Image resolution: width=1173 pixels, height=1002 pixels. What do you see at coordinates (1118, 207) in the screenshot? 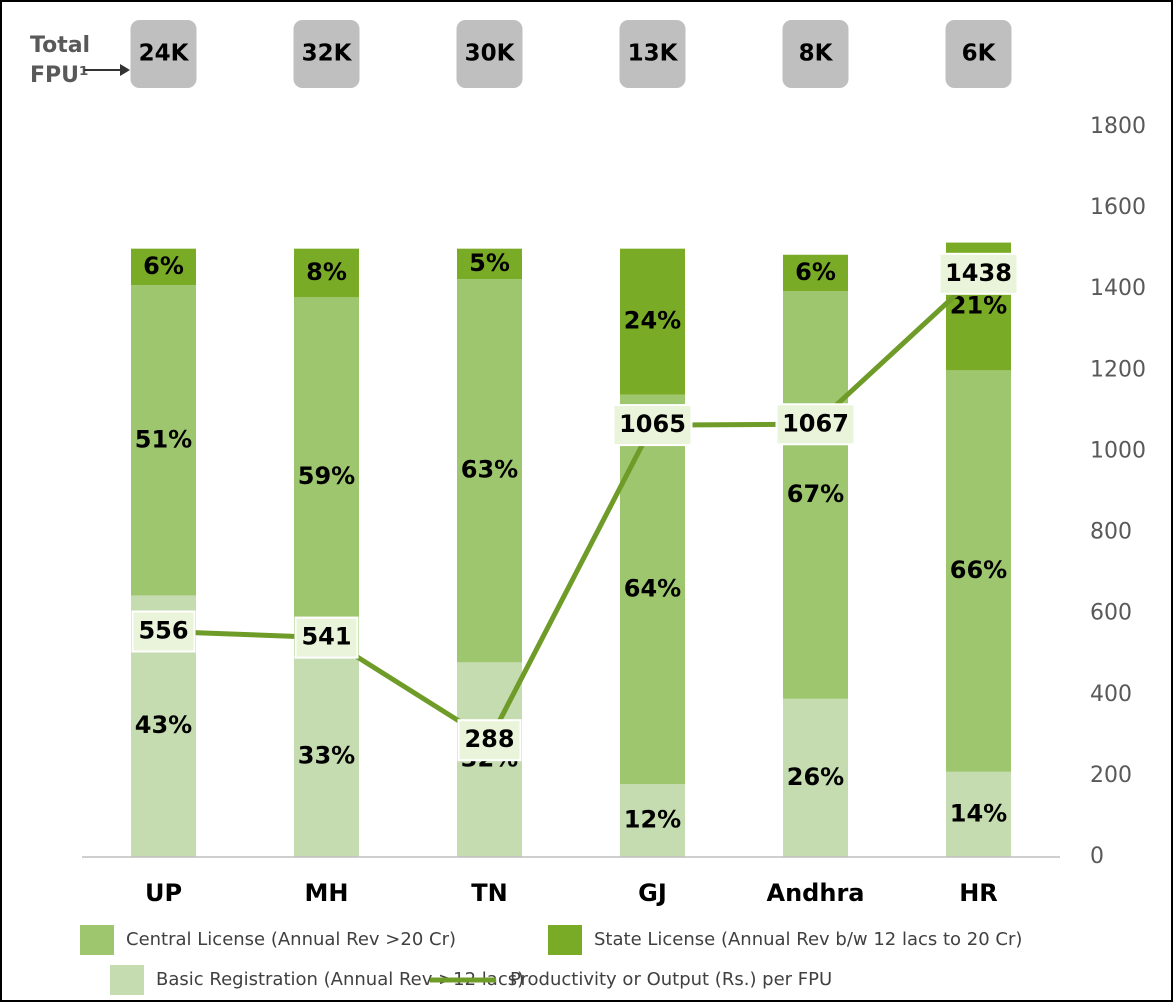
I see `y2-tick-label: 1600` at bounding box center [1118, 207].